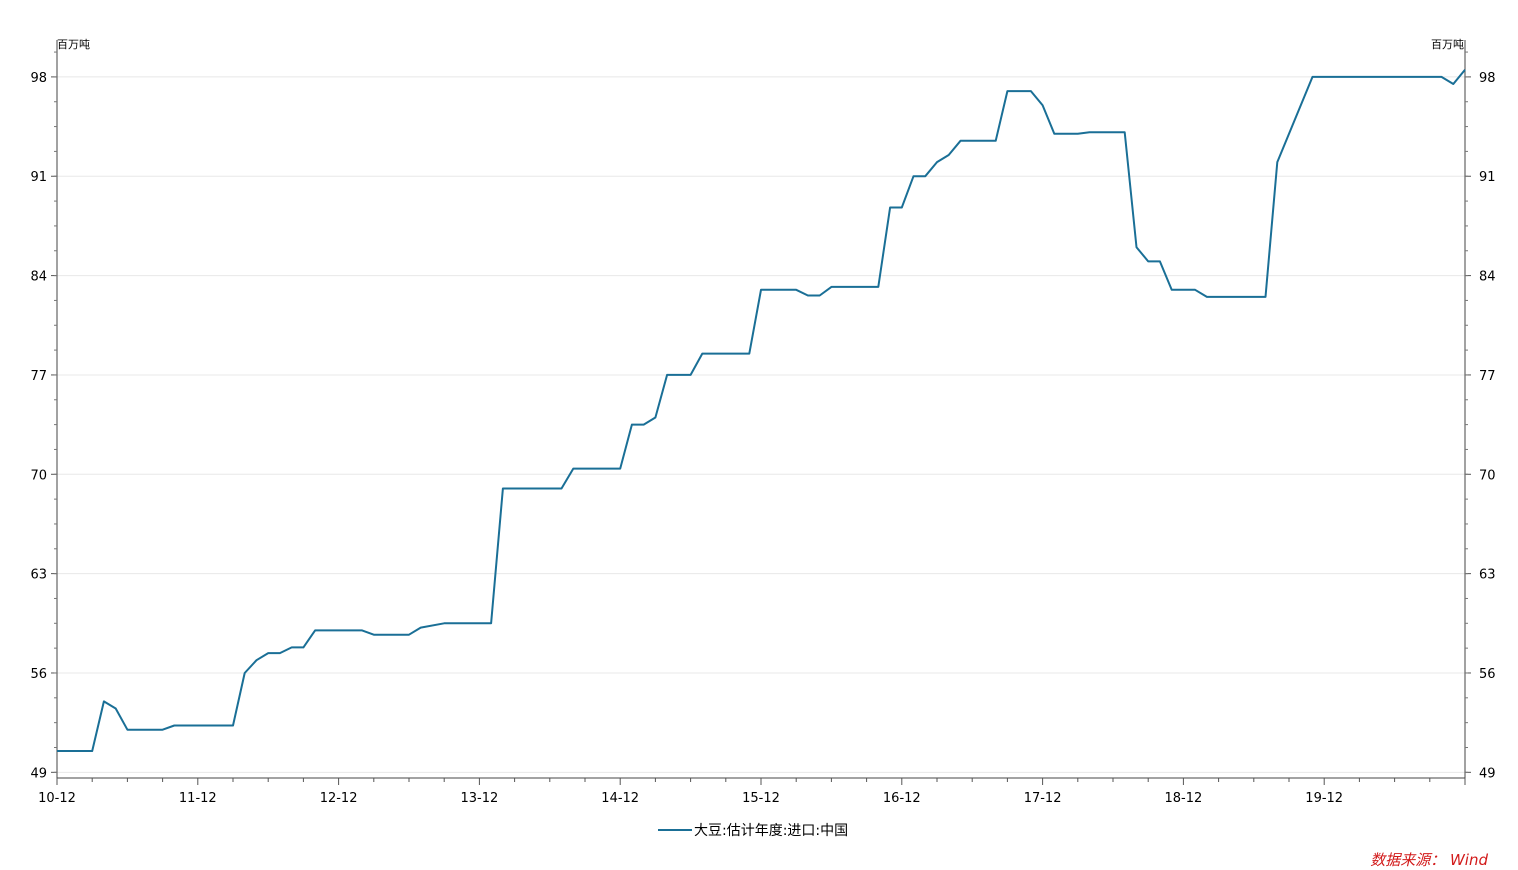 This screenshot has width=1518, height=870. What do you see at coordinates (339, 798) in the screenshot?
I see `x-tick-label: 12-12` at bounding box center [339, 798].